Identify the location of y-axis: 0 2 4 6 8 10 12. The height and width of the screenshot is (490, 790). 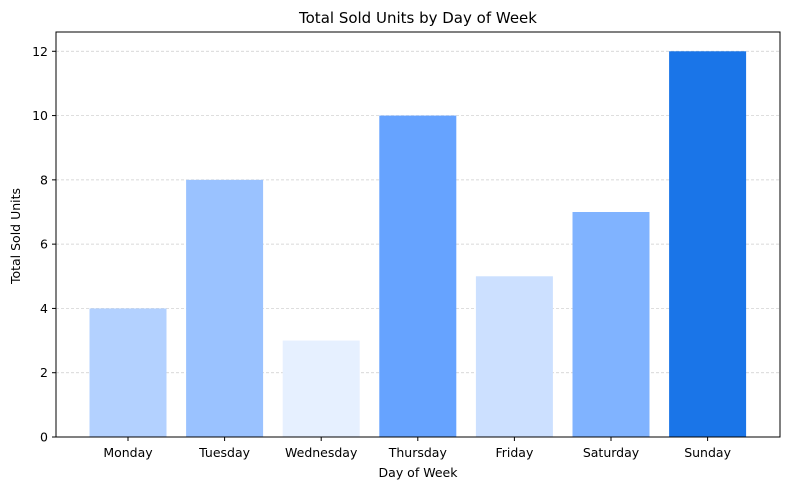
(44, 244).